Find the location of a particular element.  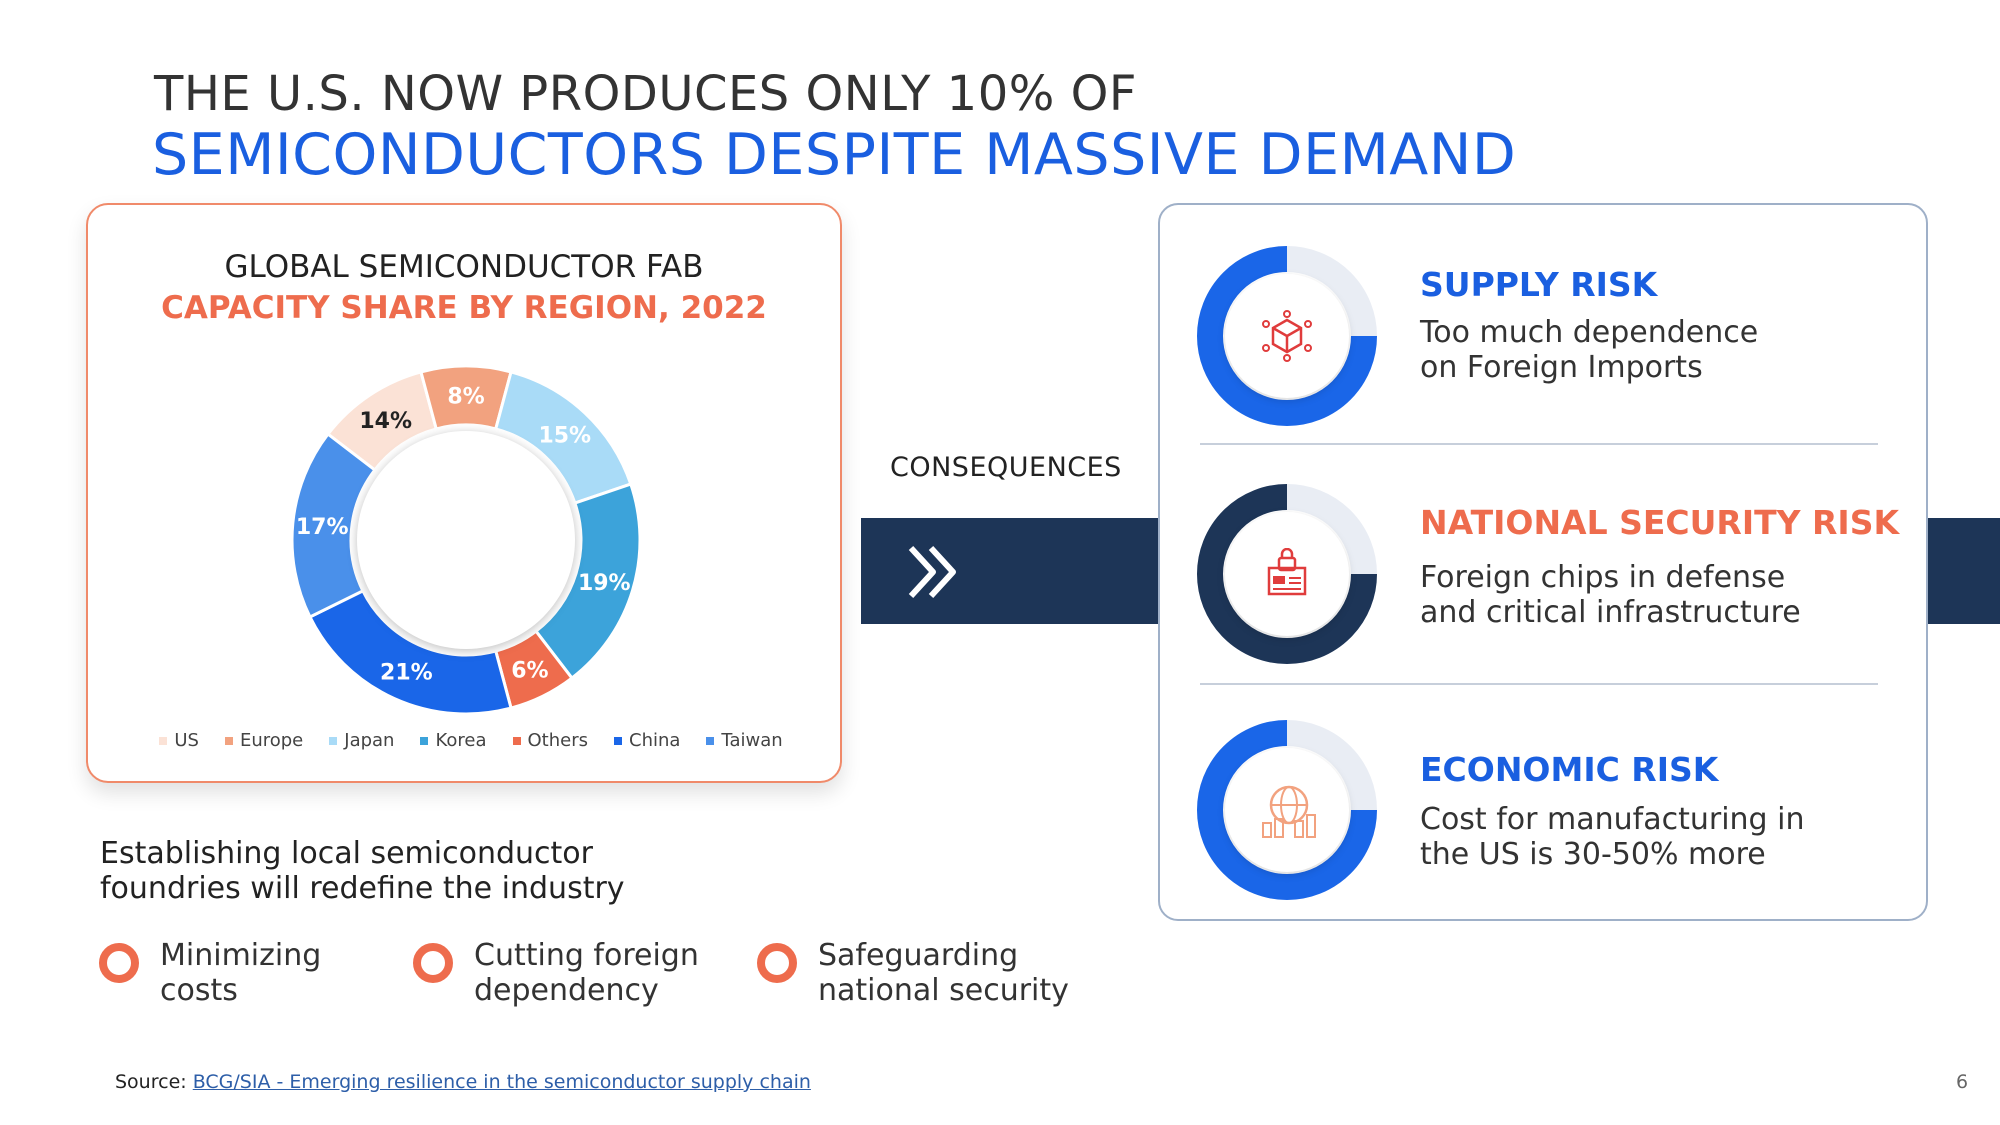

supply-risk-title: SUPPLY RISK is located at coordinates (1539, 284).